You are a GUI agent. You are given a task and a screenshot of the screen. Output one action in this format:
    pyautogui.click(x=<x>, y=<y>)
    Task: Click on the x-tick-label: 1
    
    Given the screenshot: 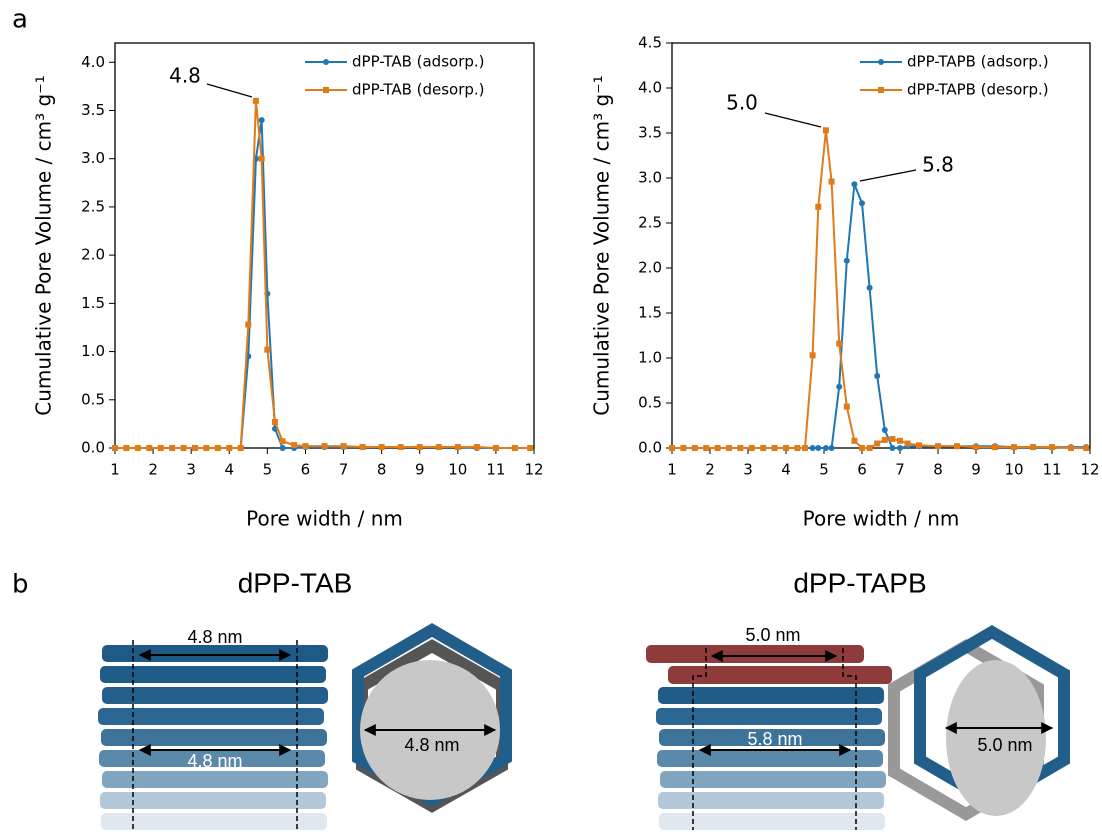 What is the action you would take?
    pyautogui.click(x=672, y=470)
    